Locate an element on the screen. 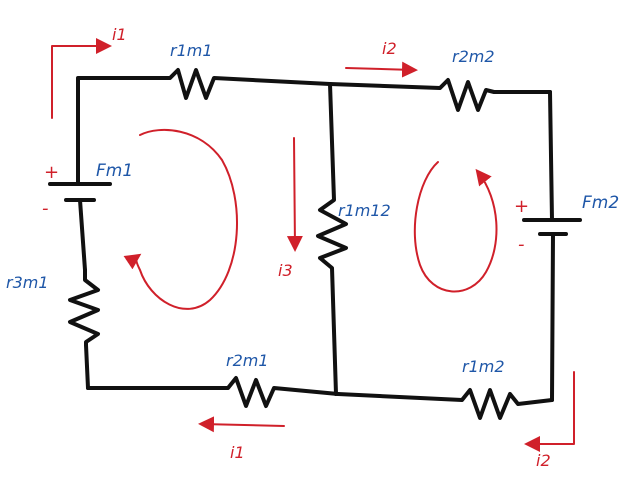 Image resolution: width=640 pixels, height=480 pixels. fm2-minus-sign: - is located at coordinates (521, 244).